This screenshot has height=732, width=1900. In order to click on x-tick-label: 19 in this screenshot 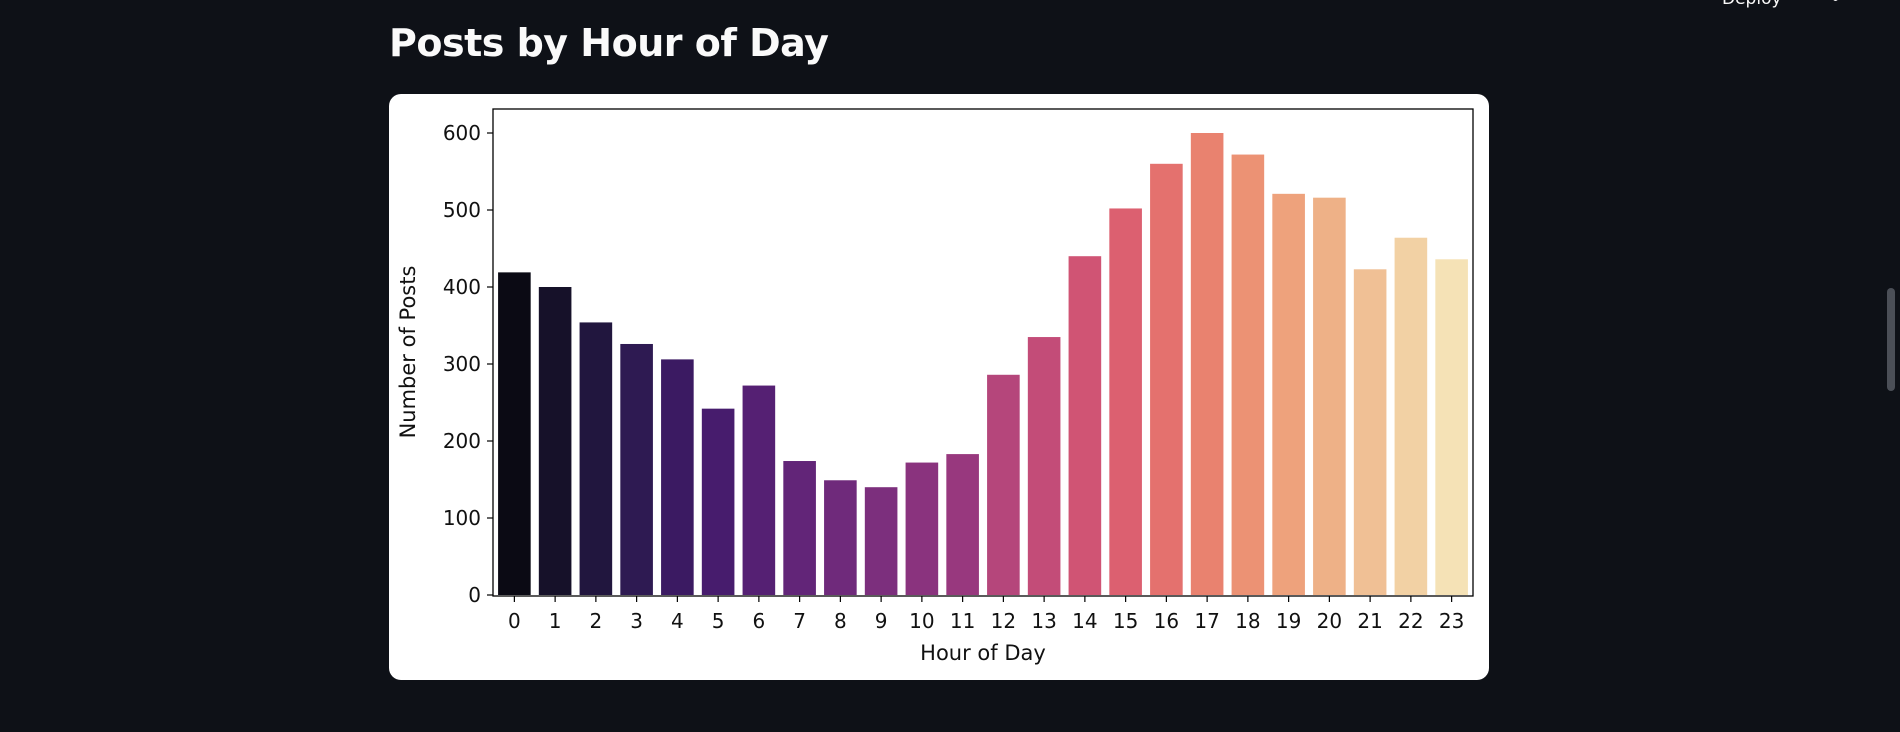, I will do `click(1288, 621)`.